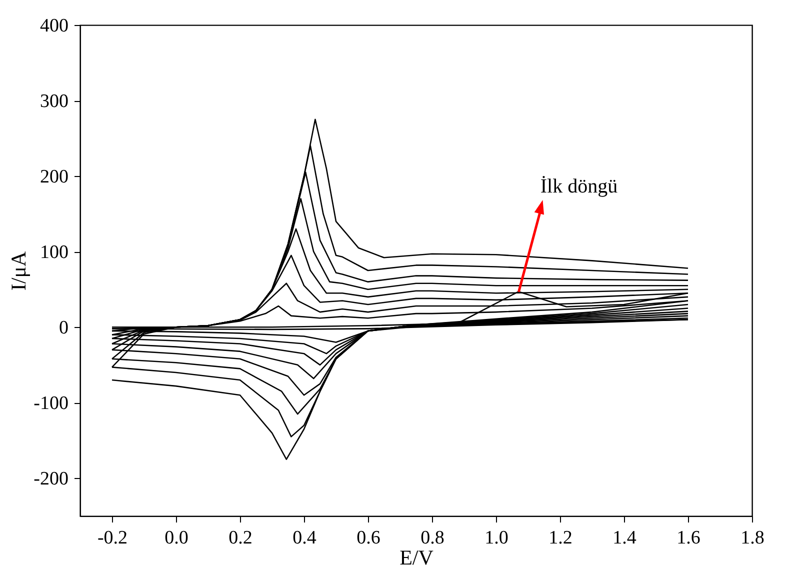  Describe the element at coordinates (51, 403) in the screenshot. I see `y-tick-label: -100` at that location.